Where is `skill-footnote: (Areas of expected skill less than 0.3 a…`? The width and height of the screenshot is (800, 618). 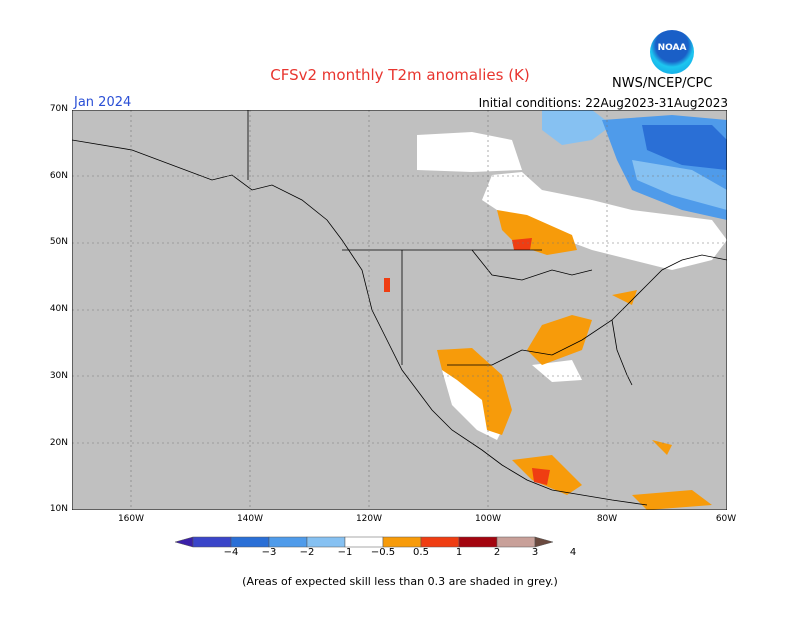
skill-footnote: (Areas of expected skill less than 0.3 a… is located at coordinates (400, 581).